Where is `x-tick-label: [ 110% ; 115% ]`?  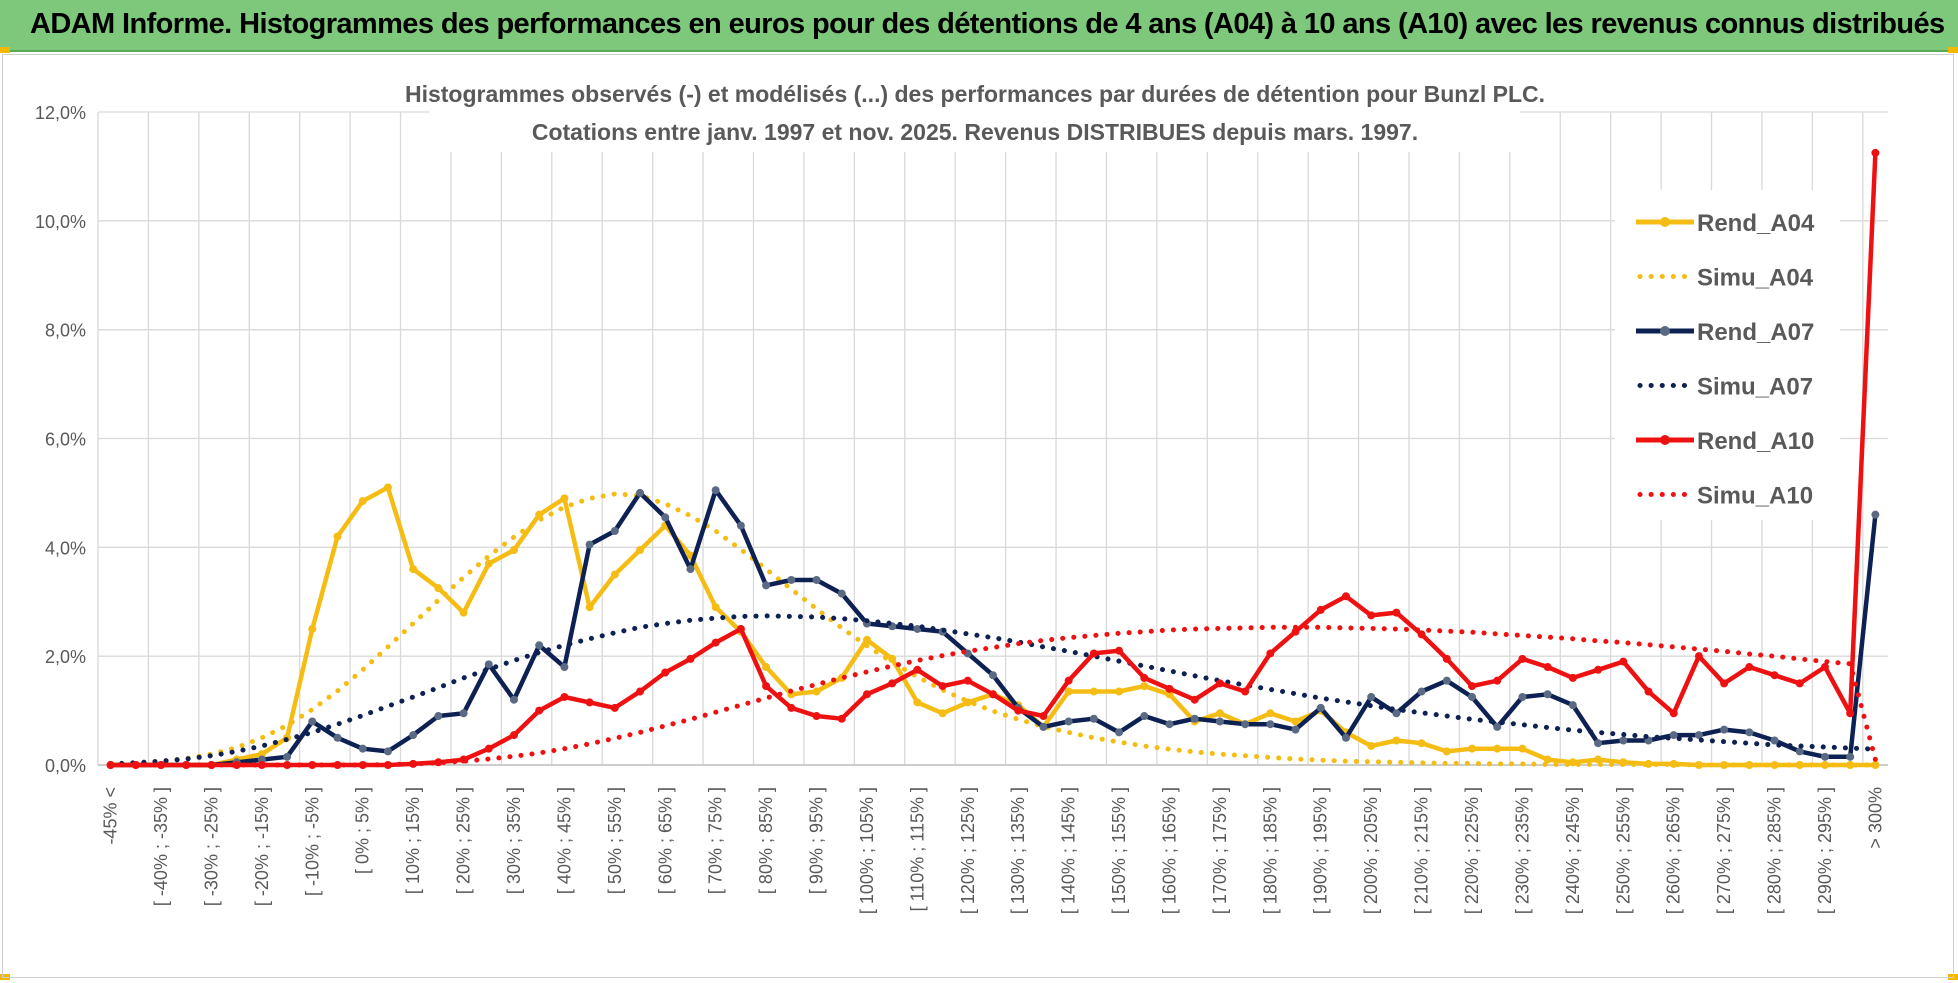 x-tick-label: [ 110% ; 115% ] is located at coordinates (917, 849).